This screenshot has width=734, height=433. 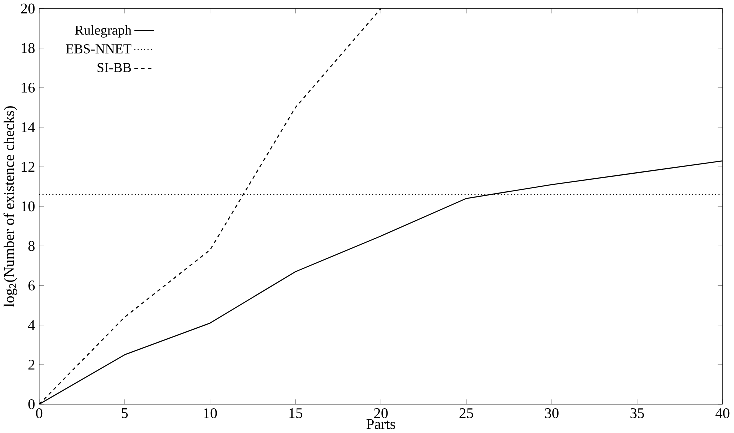 What do you see at coordinates (103, 31) in the screenshot?
I see `legend-label: Rulegraph` at bounding box center [103, 31].